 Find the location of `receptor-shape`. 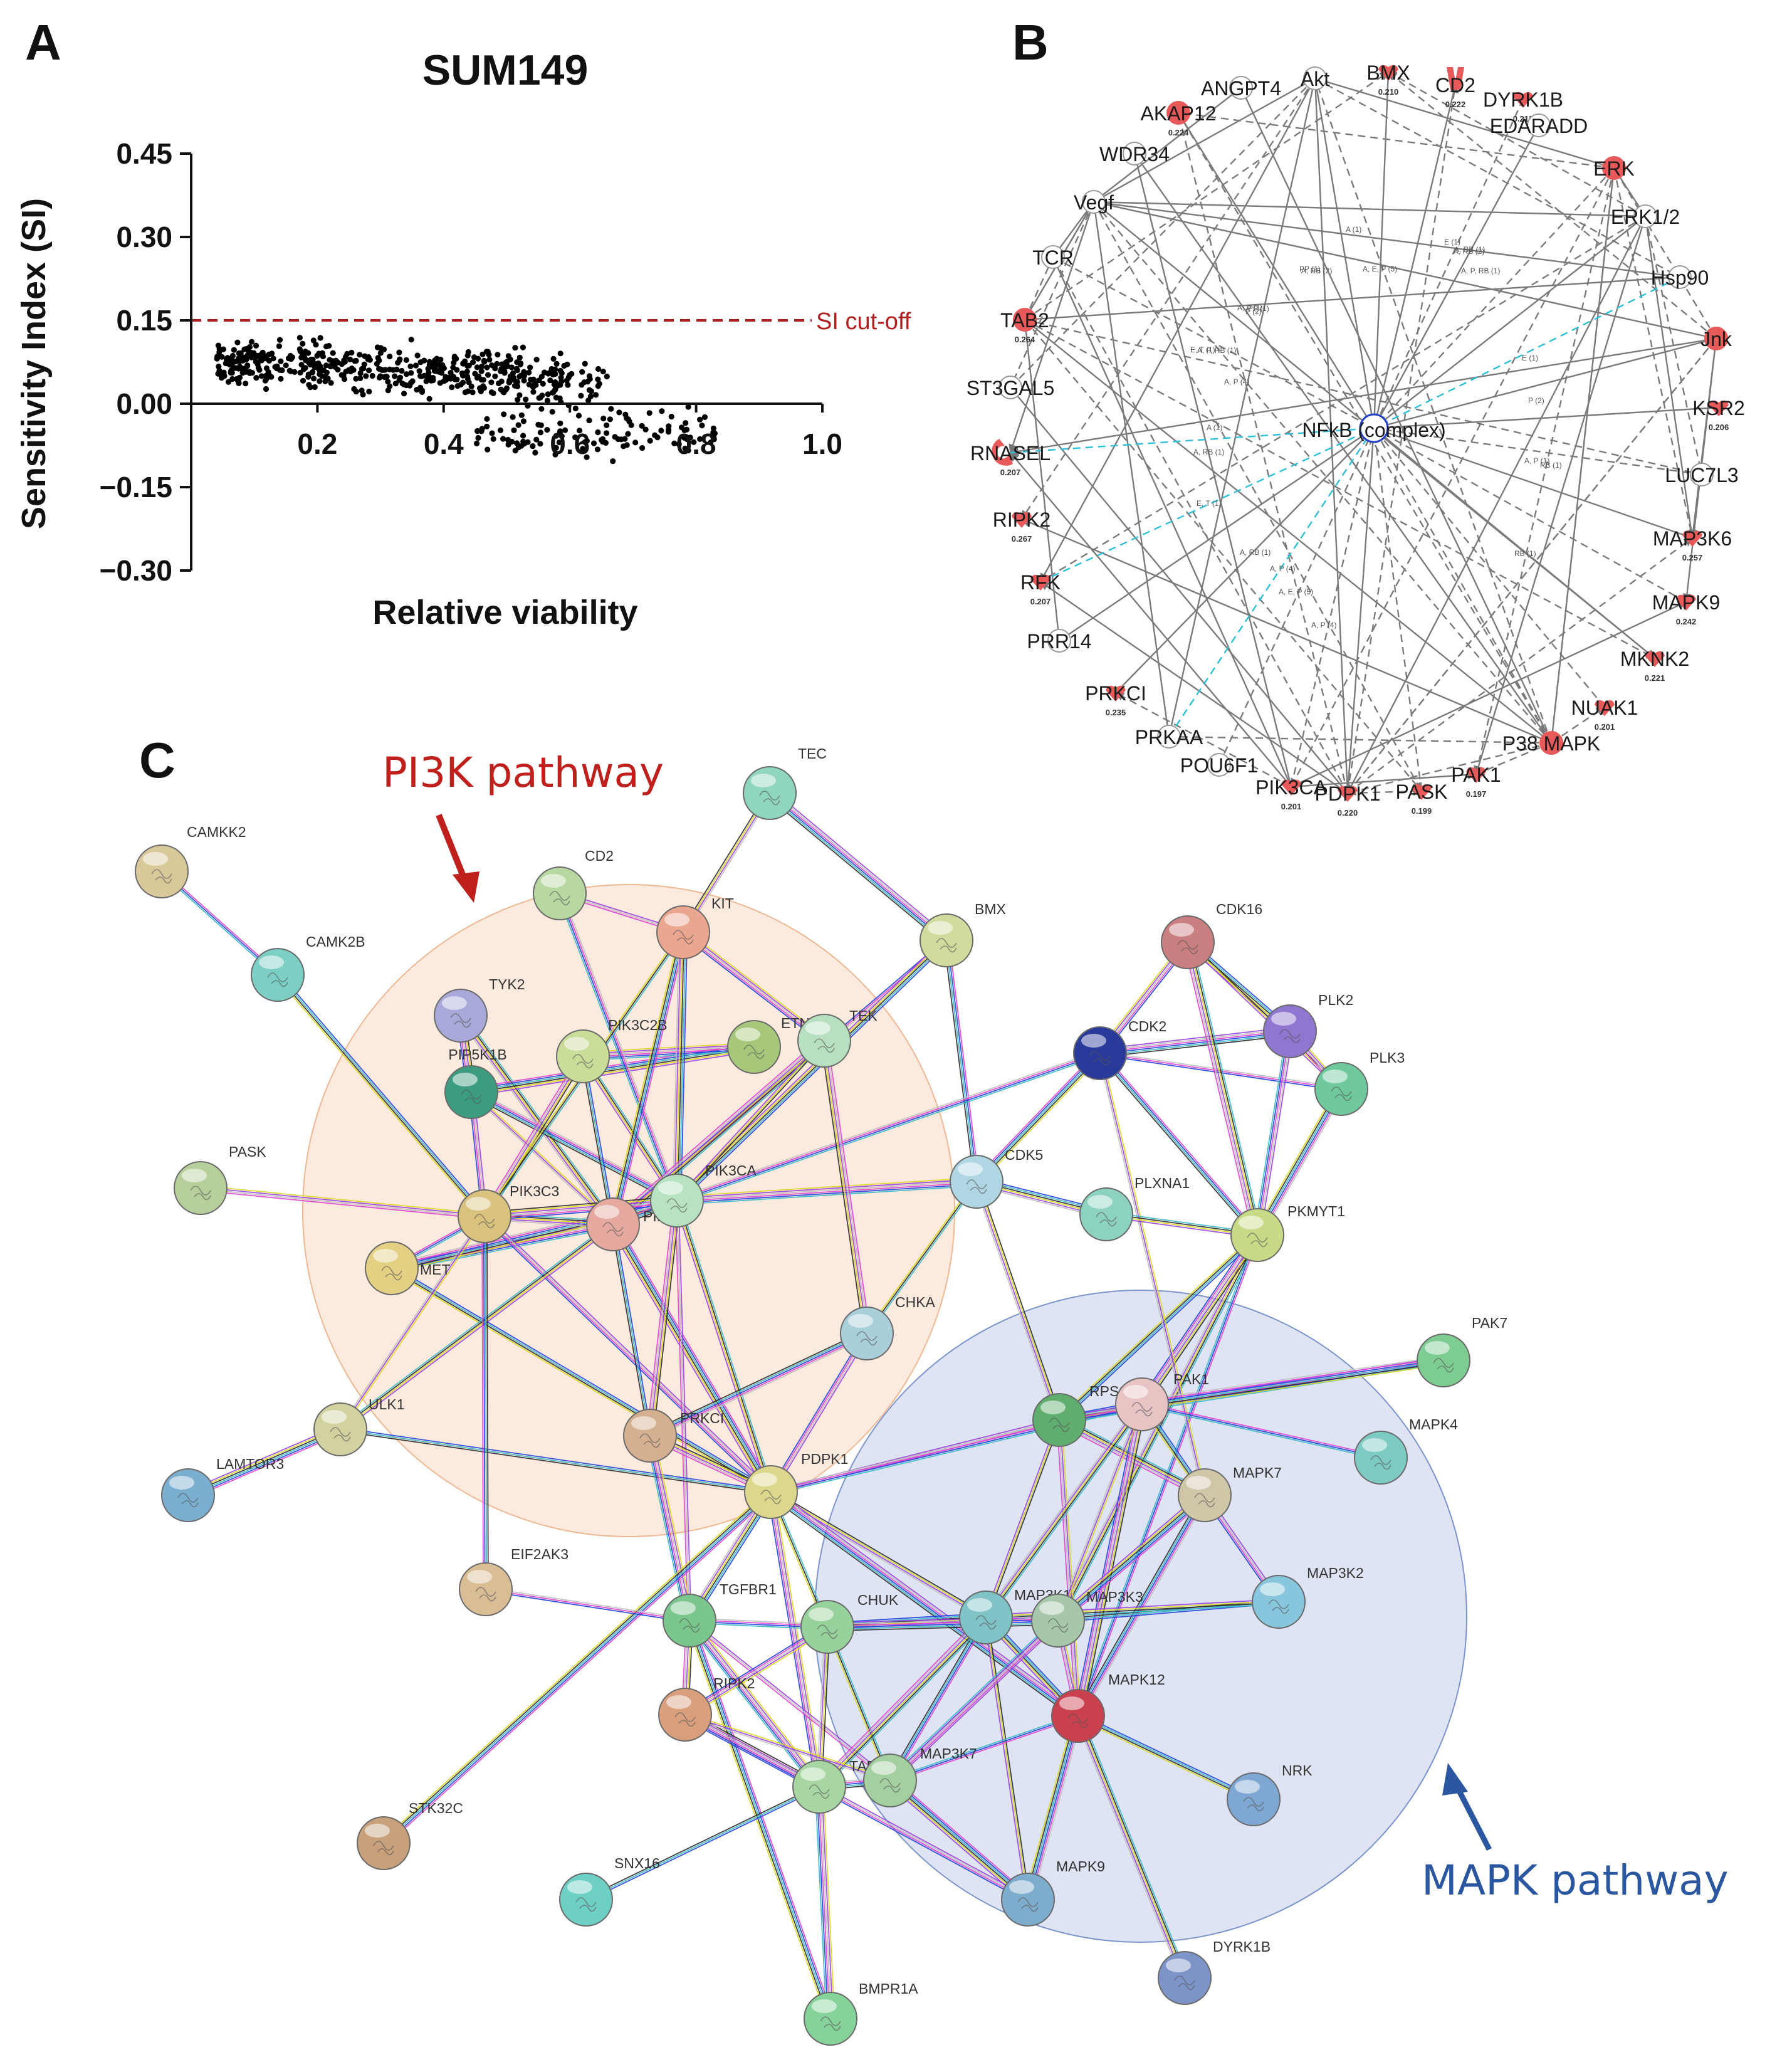

receptor-shape is located at coordinates (1455, 78).